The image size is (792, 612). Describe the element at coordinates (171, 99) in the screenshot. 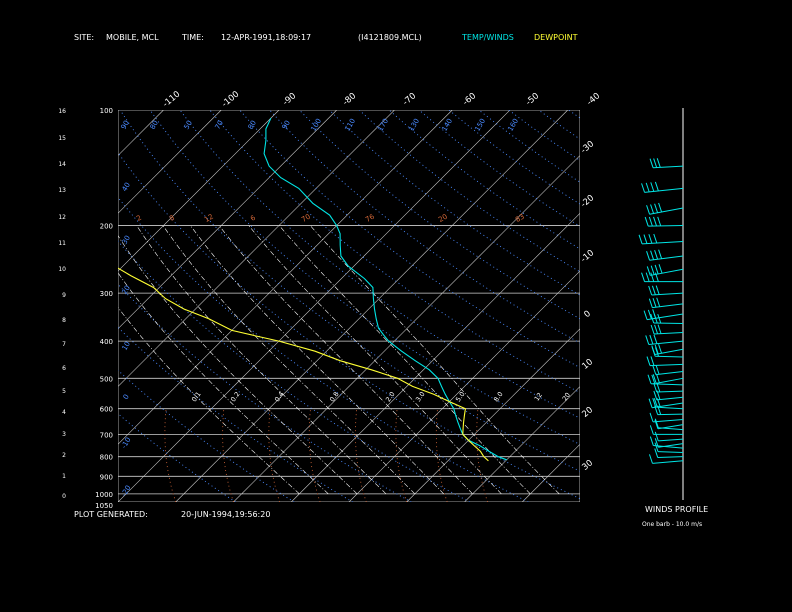

I see `isotherm-top-label: -110` at that location.